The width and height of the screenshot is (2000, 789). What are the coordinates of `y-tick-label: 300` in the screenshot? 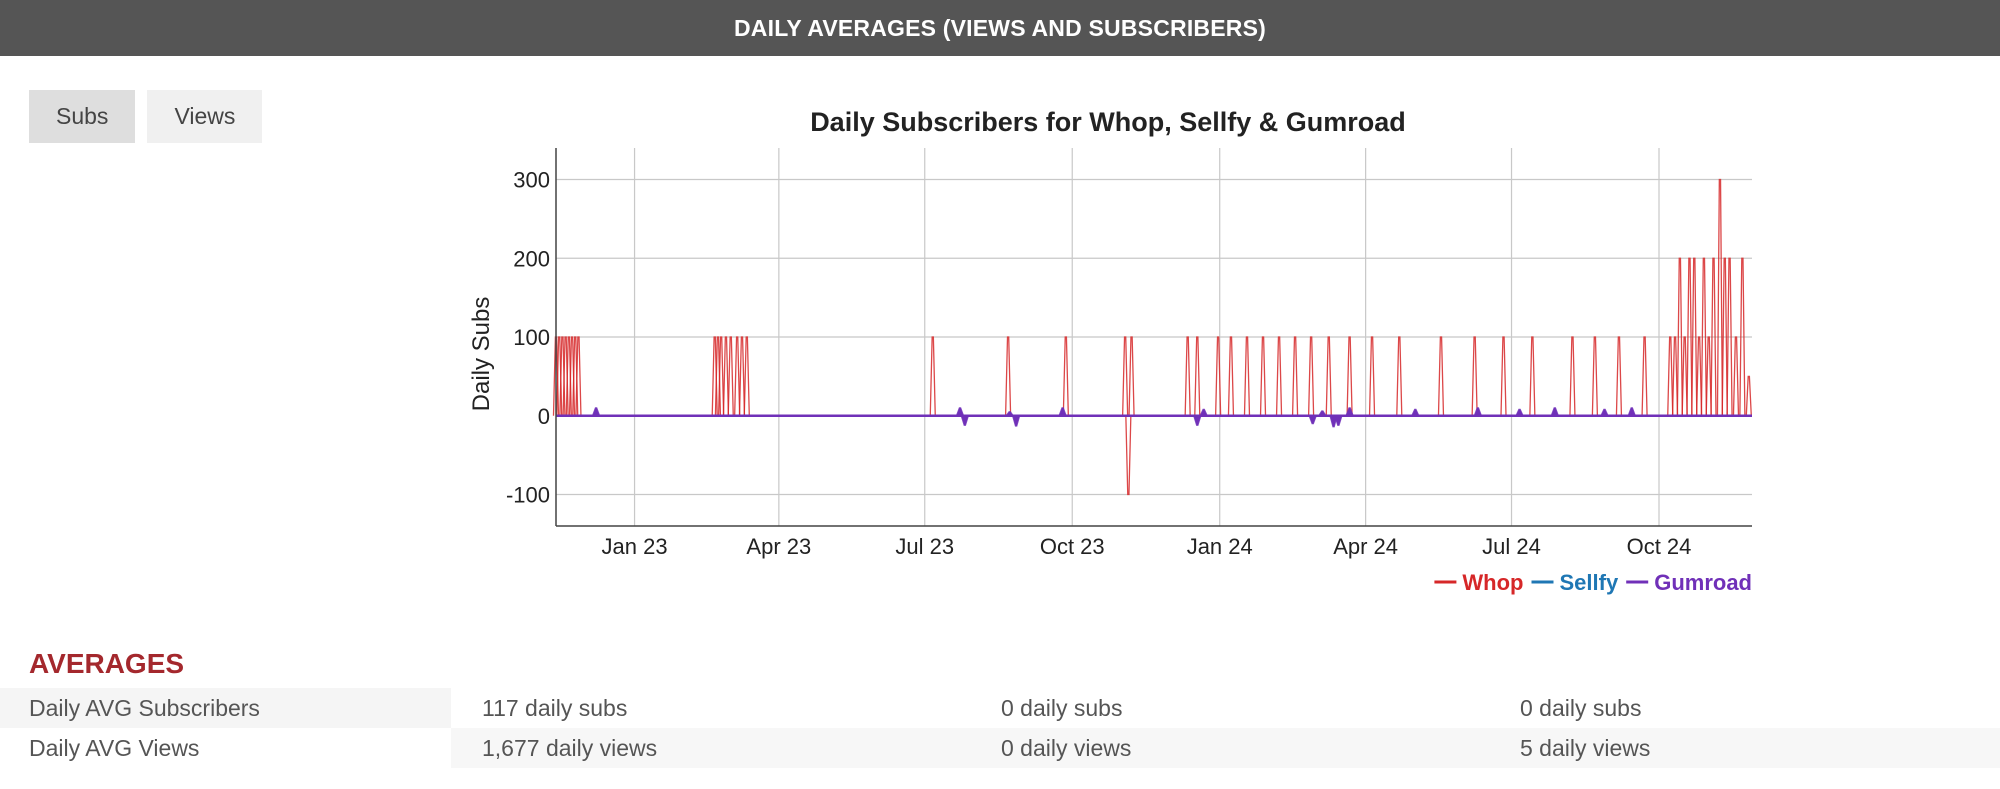 It's located at (531, 180).